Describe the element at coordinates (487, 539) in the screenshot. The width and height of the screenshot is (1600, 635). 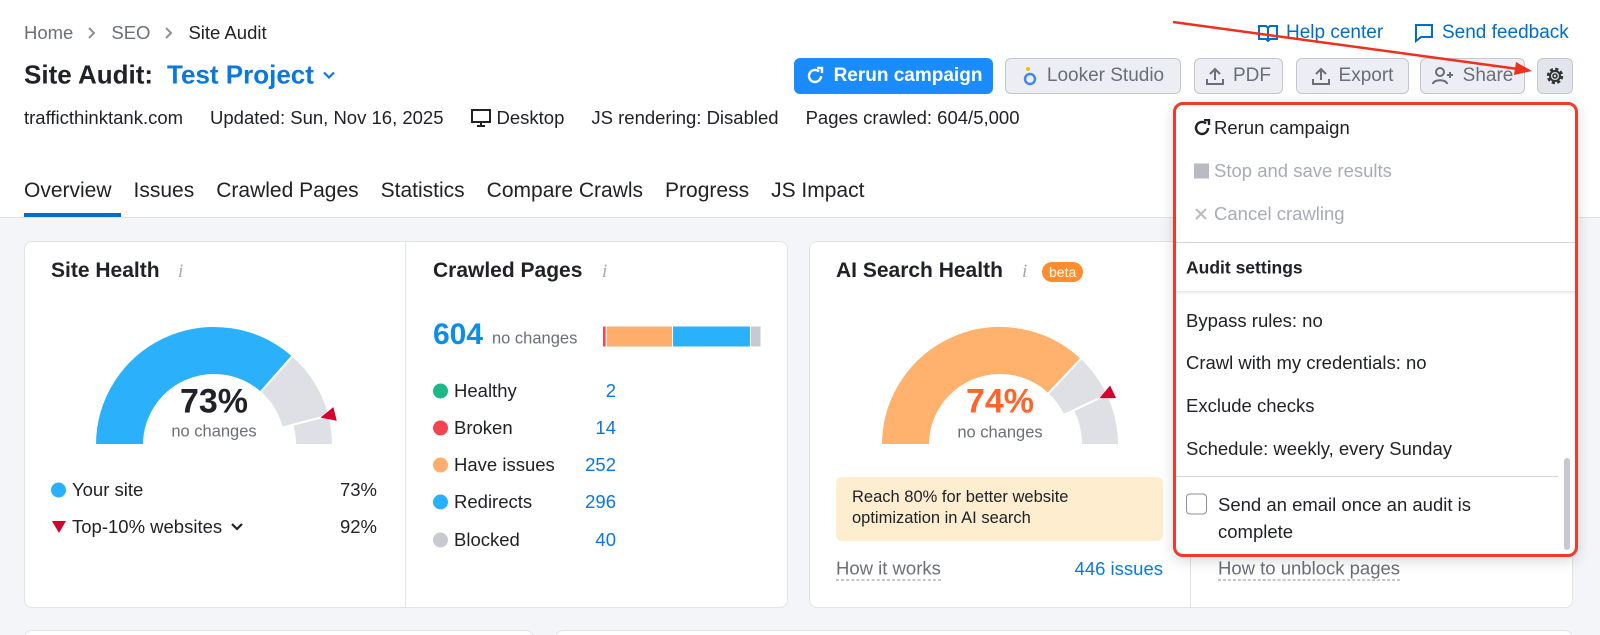
I see `status-name: Blocked` at that location.